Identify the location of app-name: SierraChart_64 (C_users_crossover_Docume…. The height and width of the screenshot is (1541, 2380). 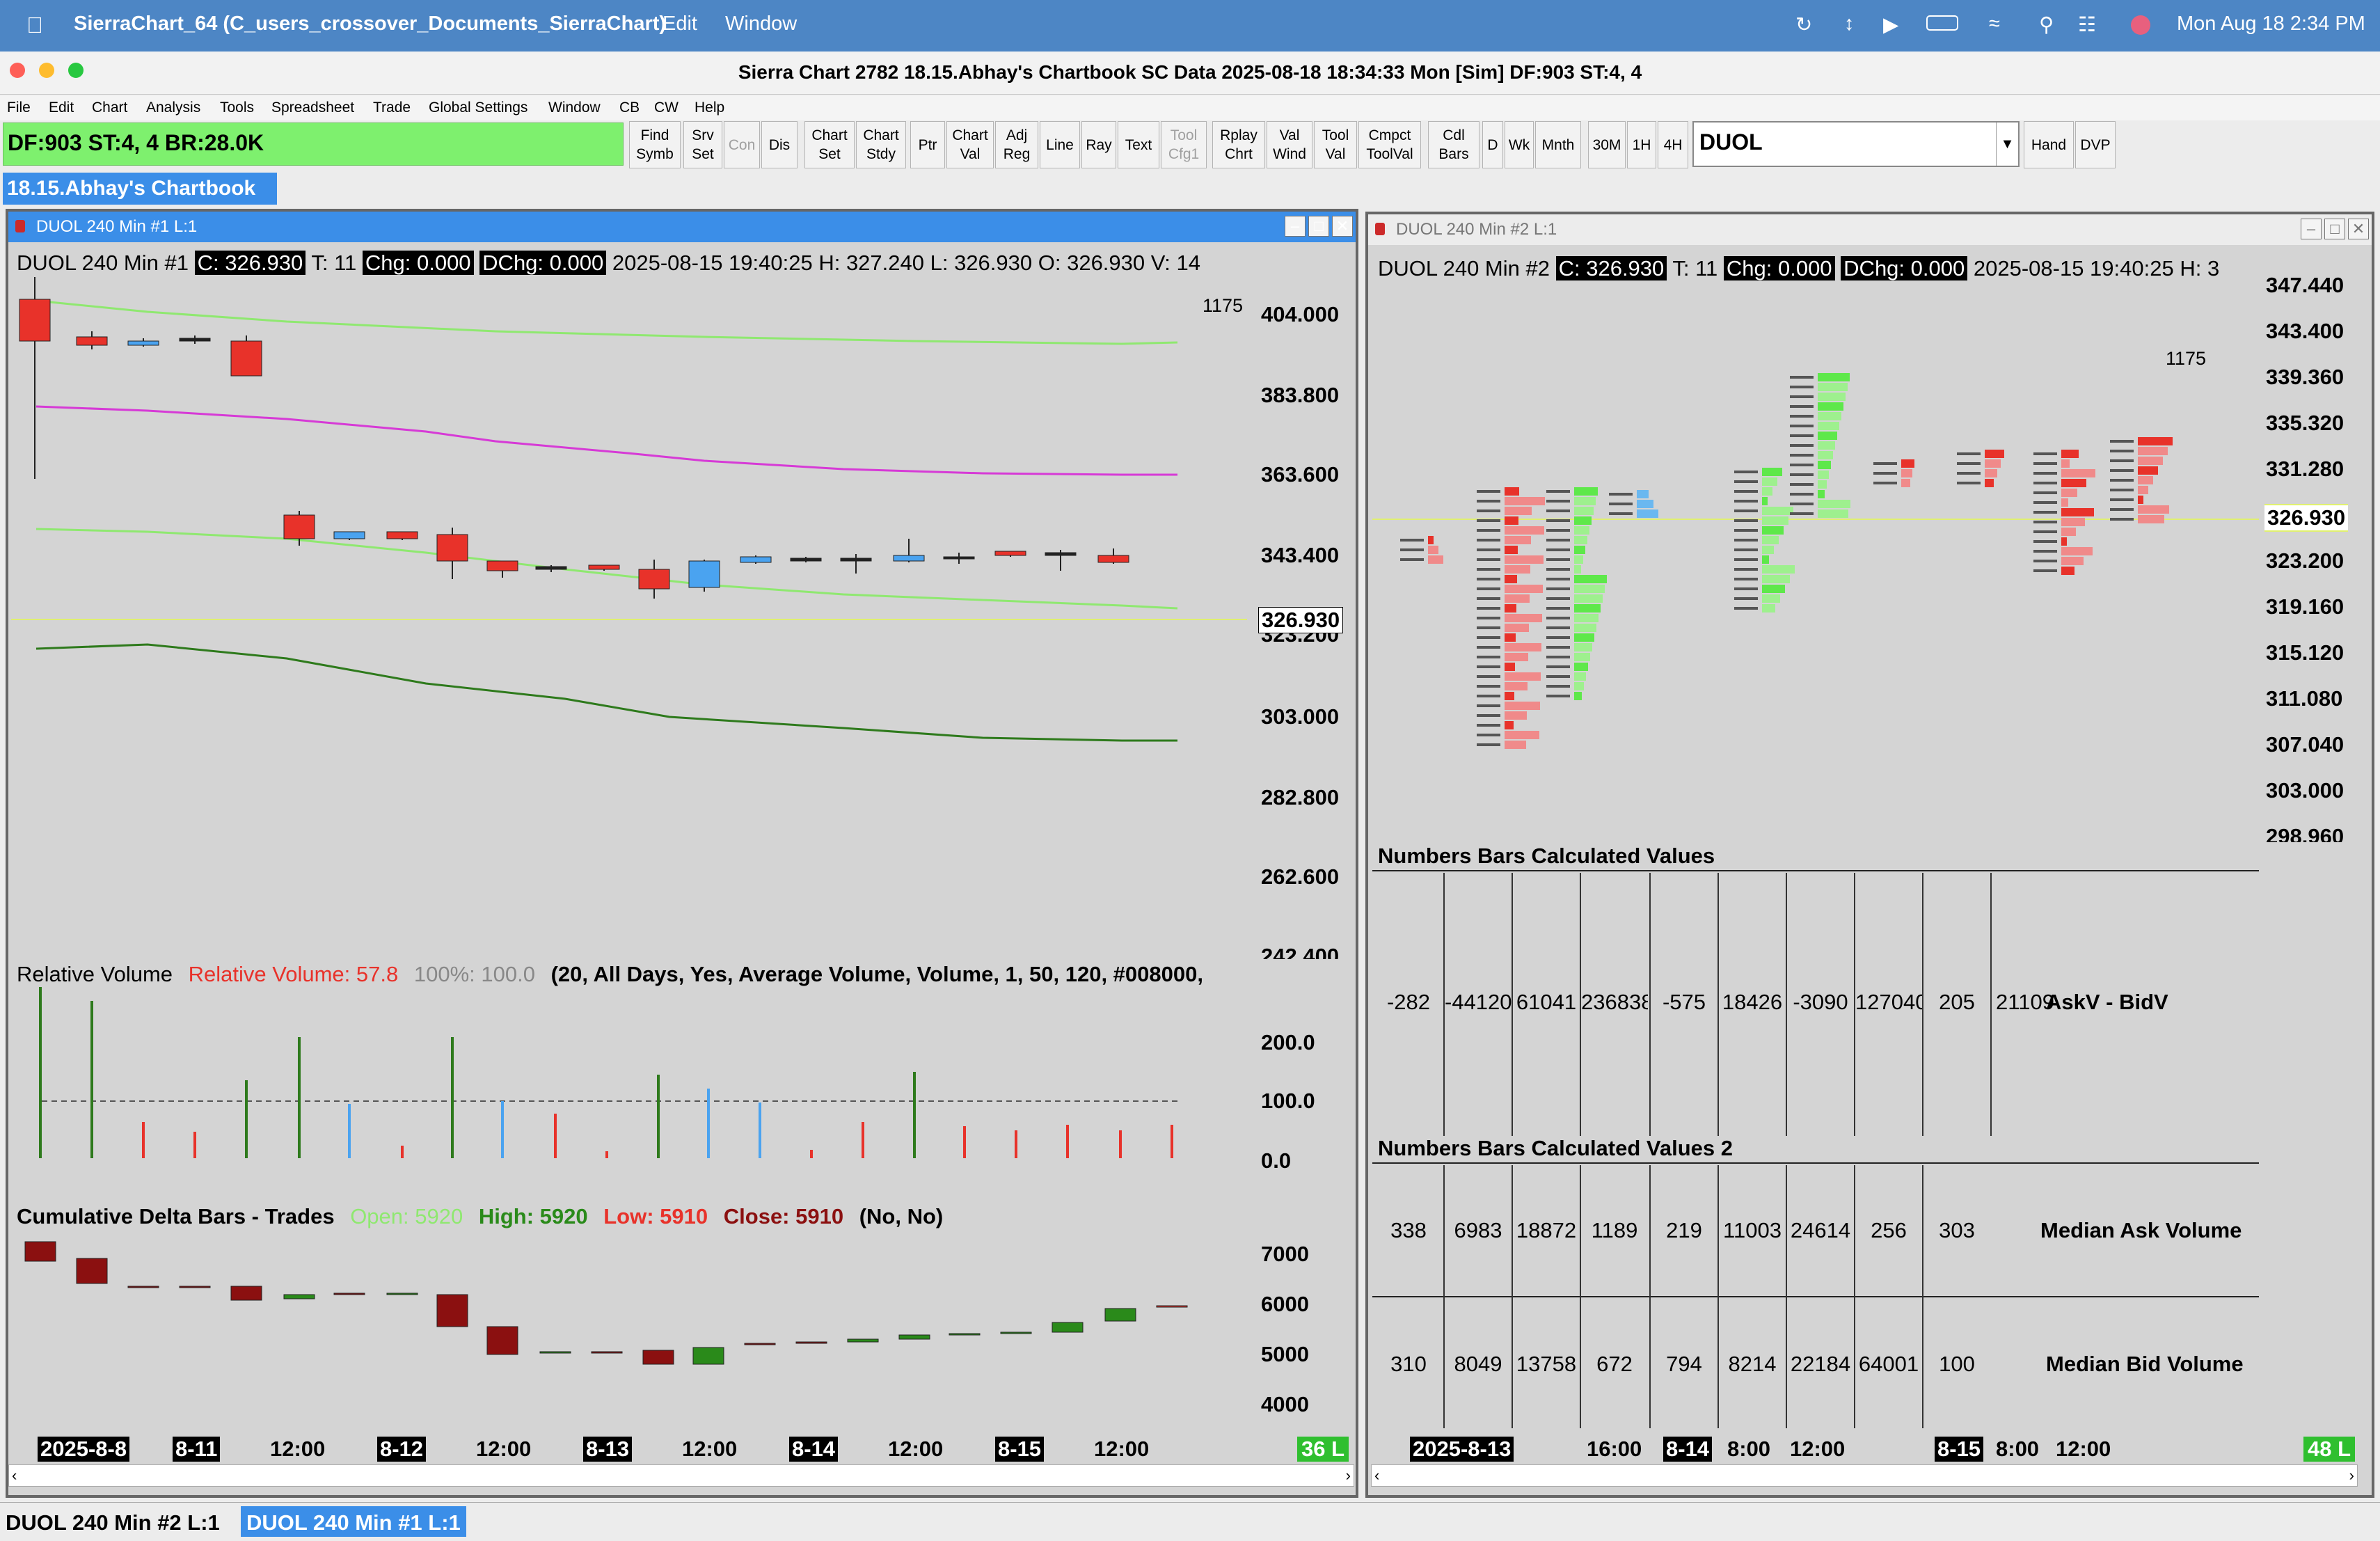
(371, 24).